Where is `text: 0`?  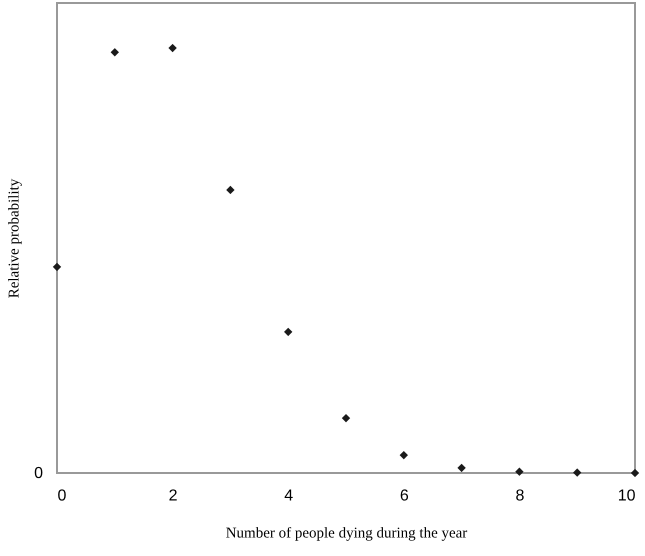 text: 0 is located at coordinates (39, 473).